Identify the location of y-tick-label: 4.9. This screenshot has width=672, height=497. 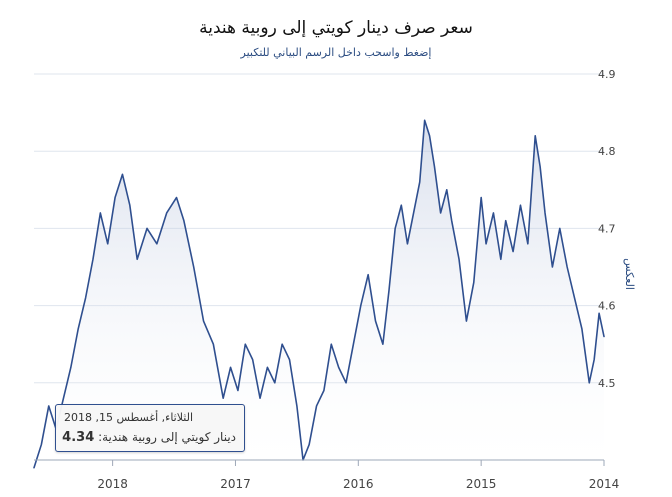
(607, 74).